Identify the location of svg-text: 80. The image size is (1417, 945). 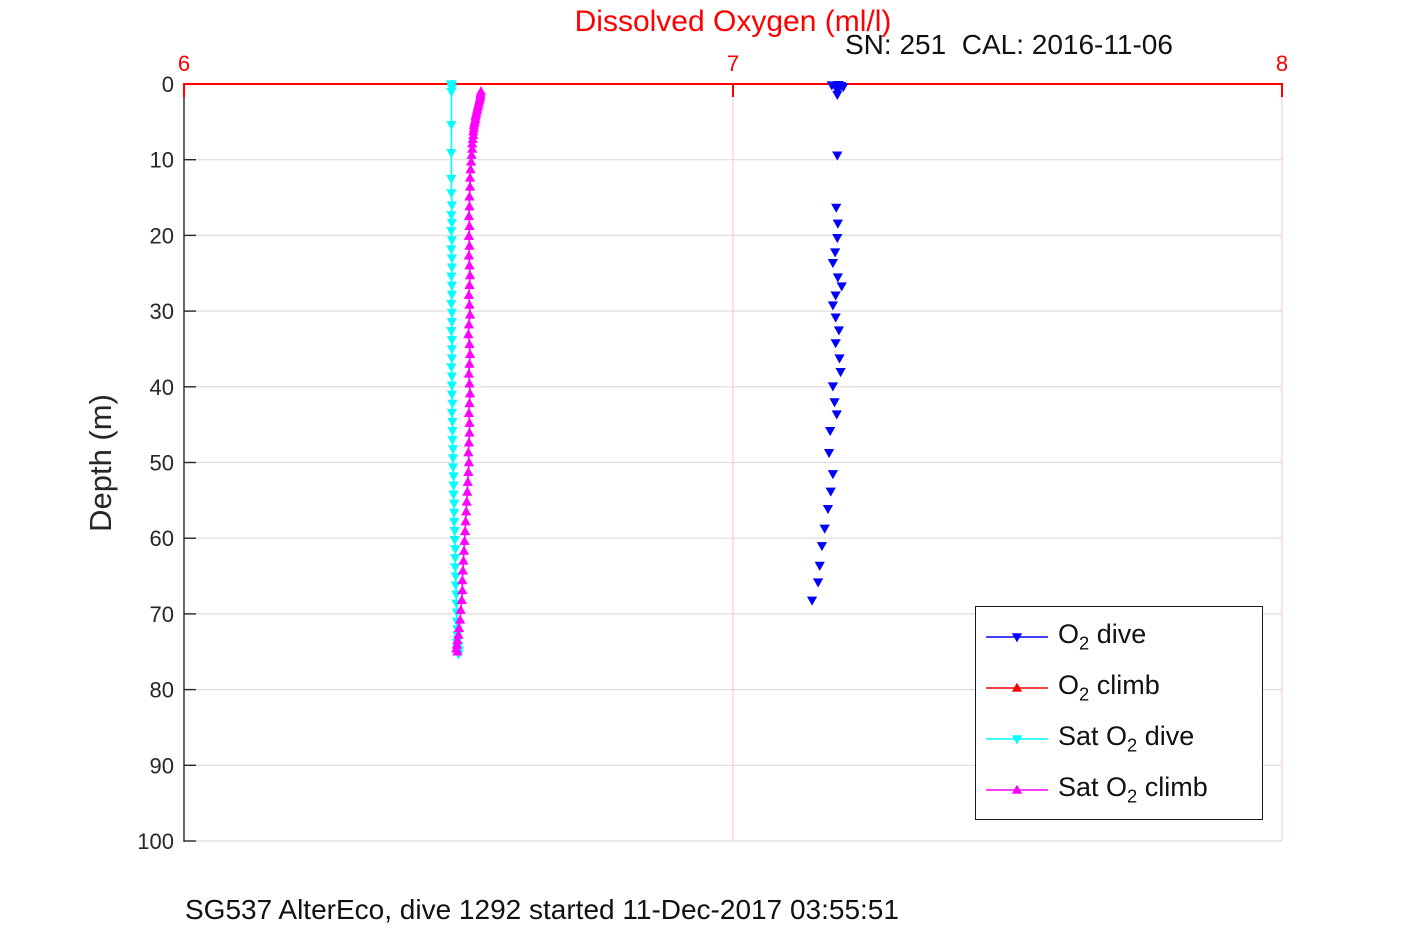
(162, 690).